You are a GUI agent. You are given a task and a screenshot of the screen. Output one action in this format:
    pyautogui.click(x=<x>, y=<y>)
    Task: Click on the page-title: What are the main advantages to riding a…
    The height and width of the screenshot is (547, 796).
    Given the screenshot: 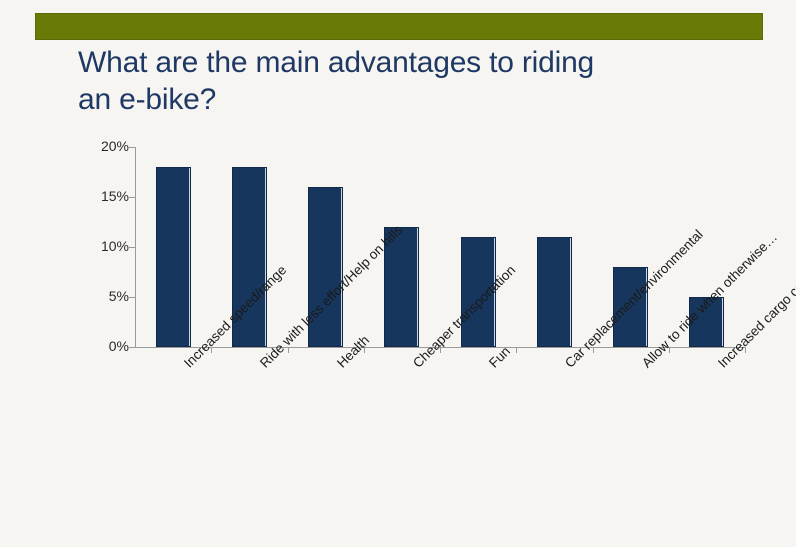 What is the action you would take?
    pyautogui.click(x=336, y=81)
    